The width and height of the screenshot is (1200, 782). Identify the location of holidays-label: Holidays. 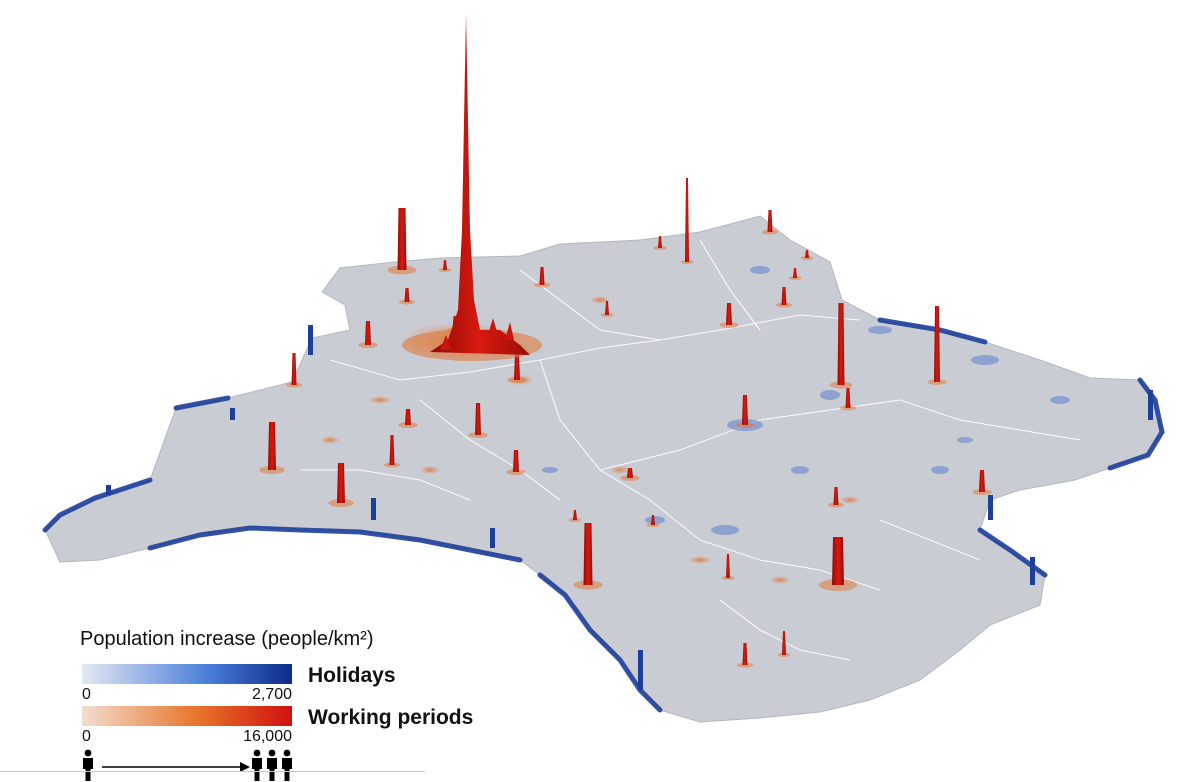
(352, 675).